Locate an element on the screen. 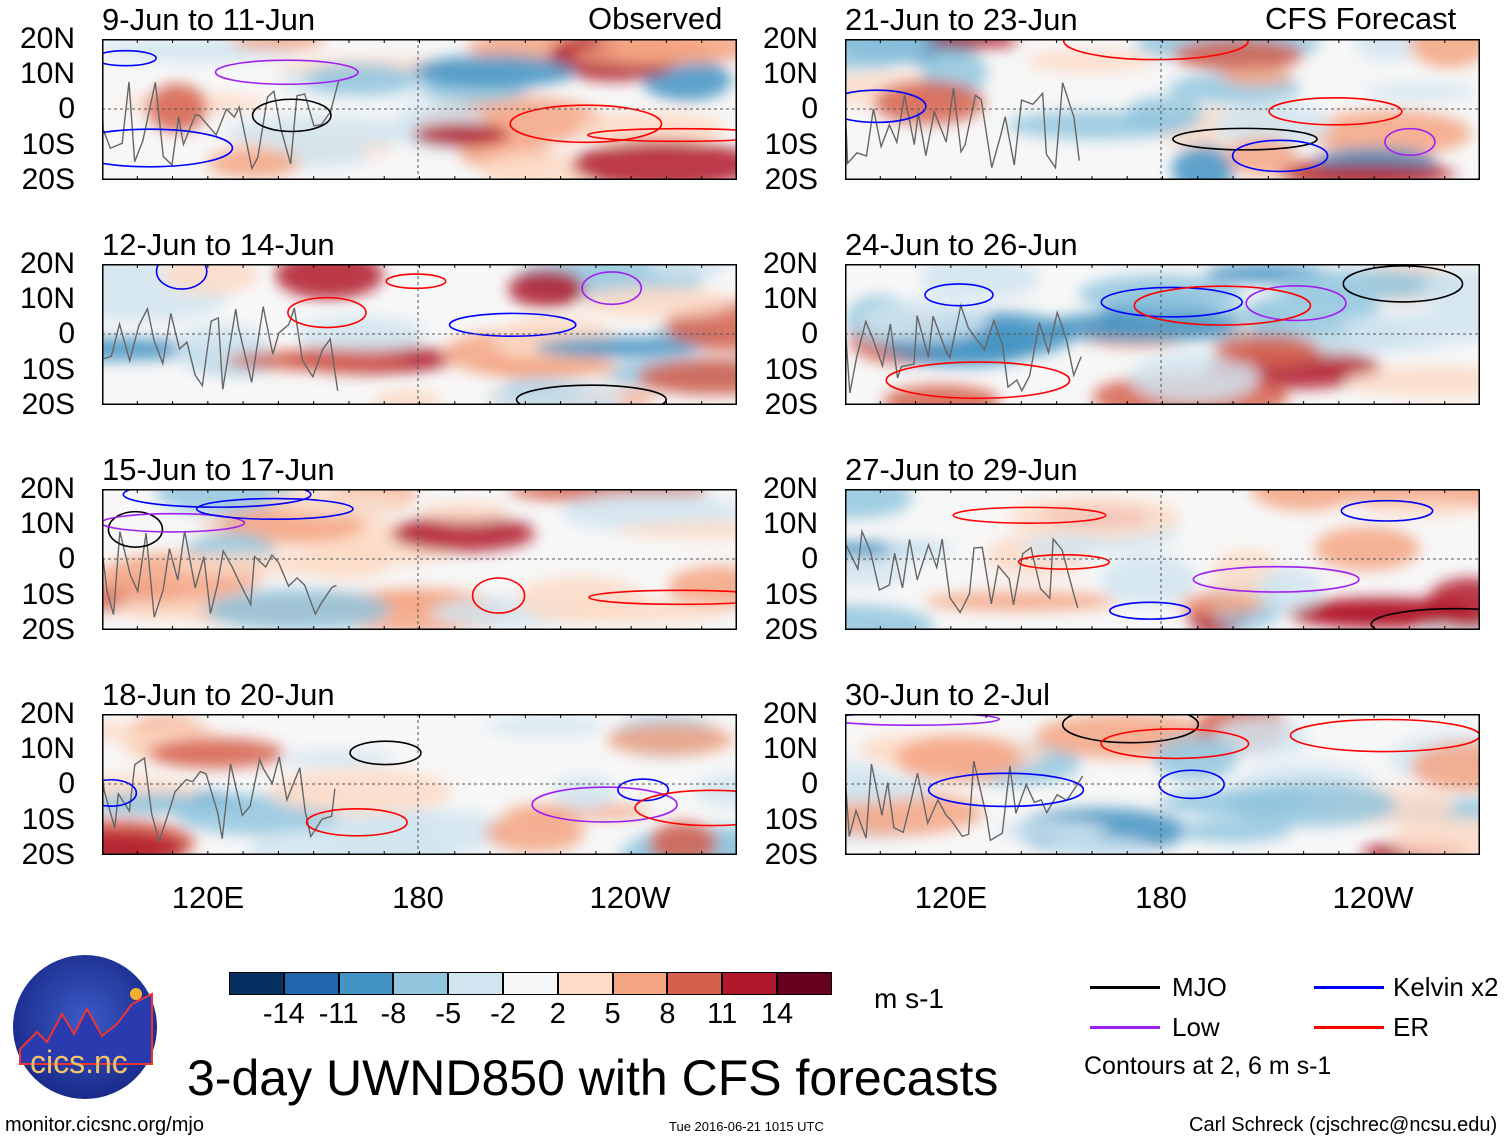 The image size is (1510, 1142). site-url: monitor.cicsnc.org/mjo is located at coordinates (104, 1125).